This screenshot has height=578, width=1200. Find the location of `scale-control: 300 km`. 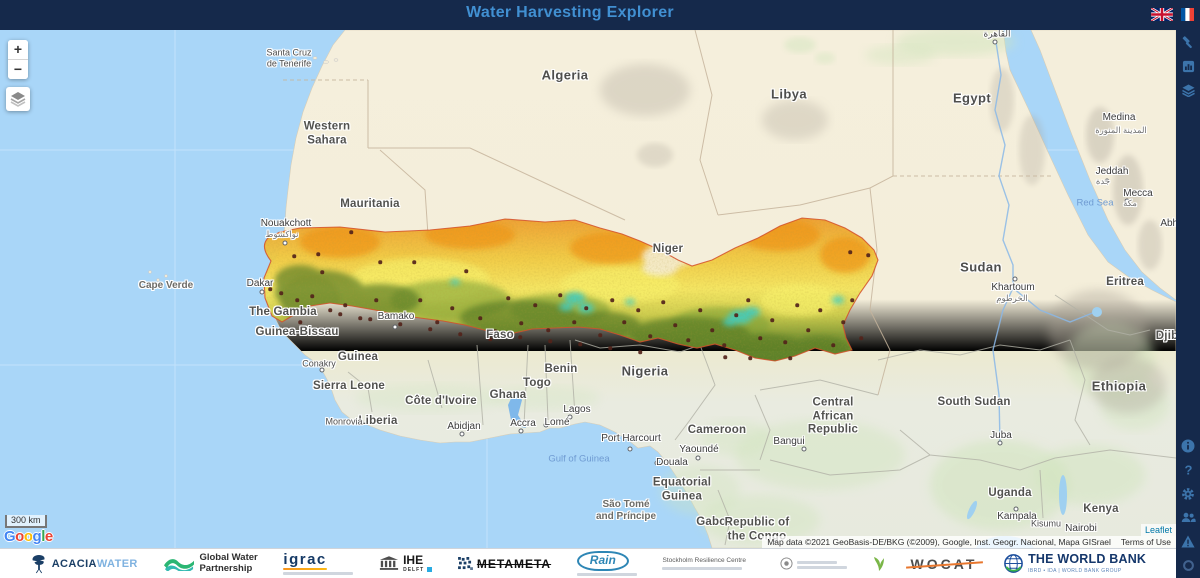

scale-control: 300 km is located at coordinates (26, 521).